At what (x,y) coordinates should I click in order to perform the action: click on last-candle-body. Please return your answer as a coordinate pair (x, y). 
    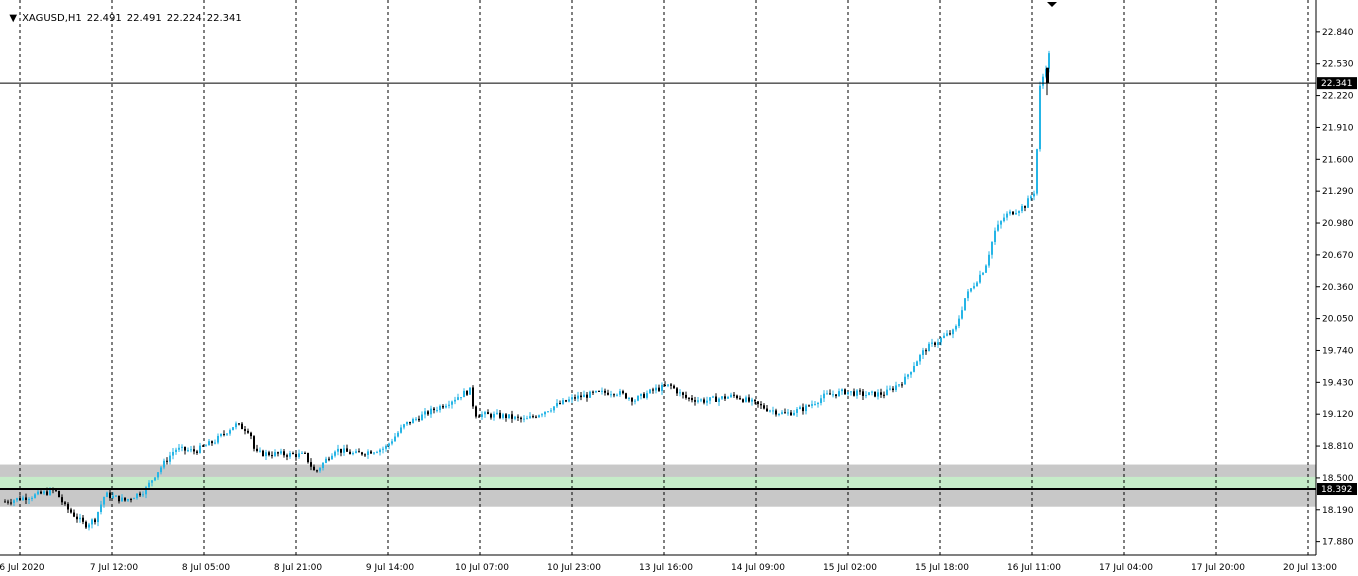
    Looking at the image, I should click on (1047, 75).